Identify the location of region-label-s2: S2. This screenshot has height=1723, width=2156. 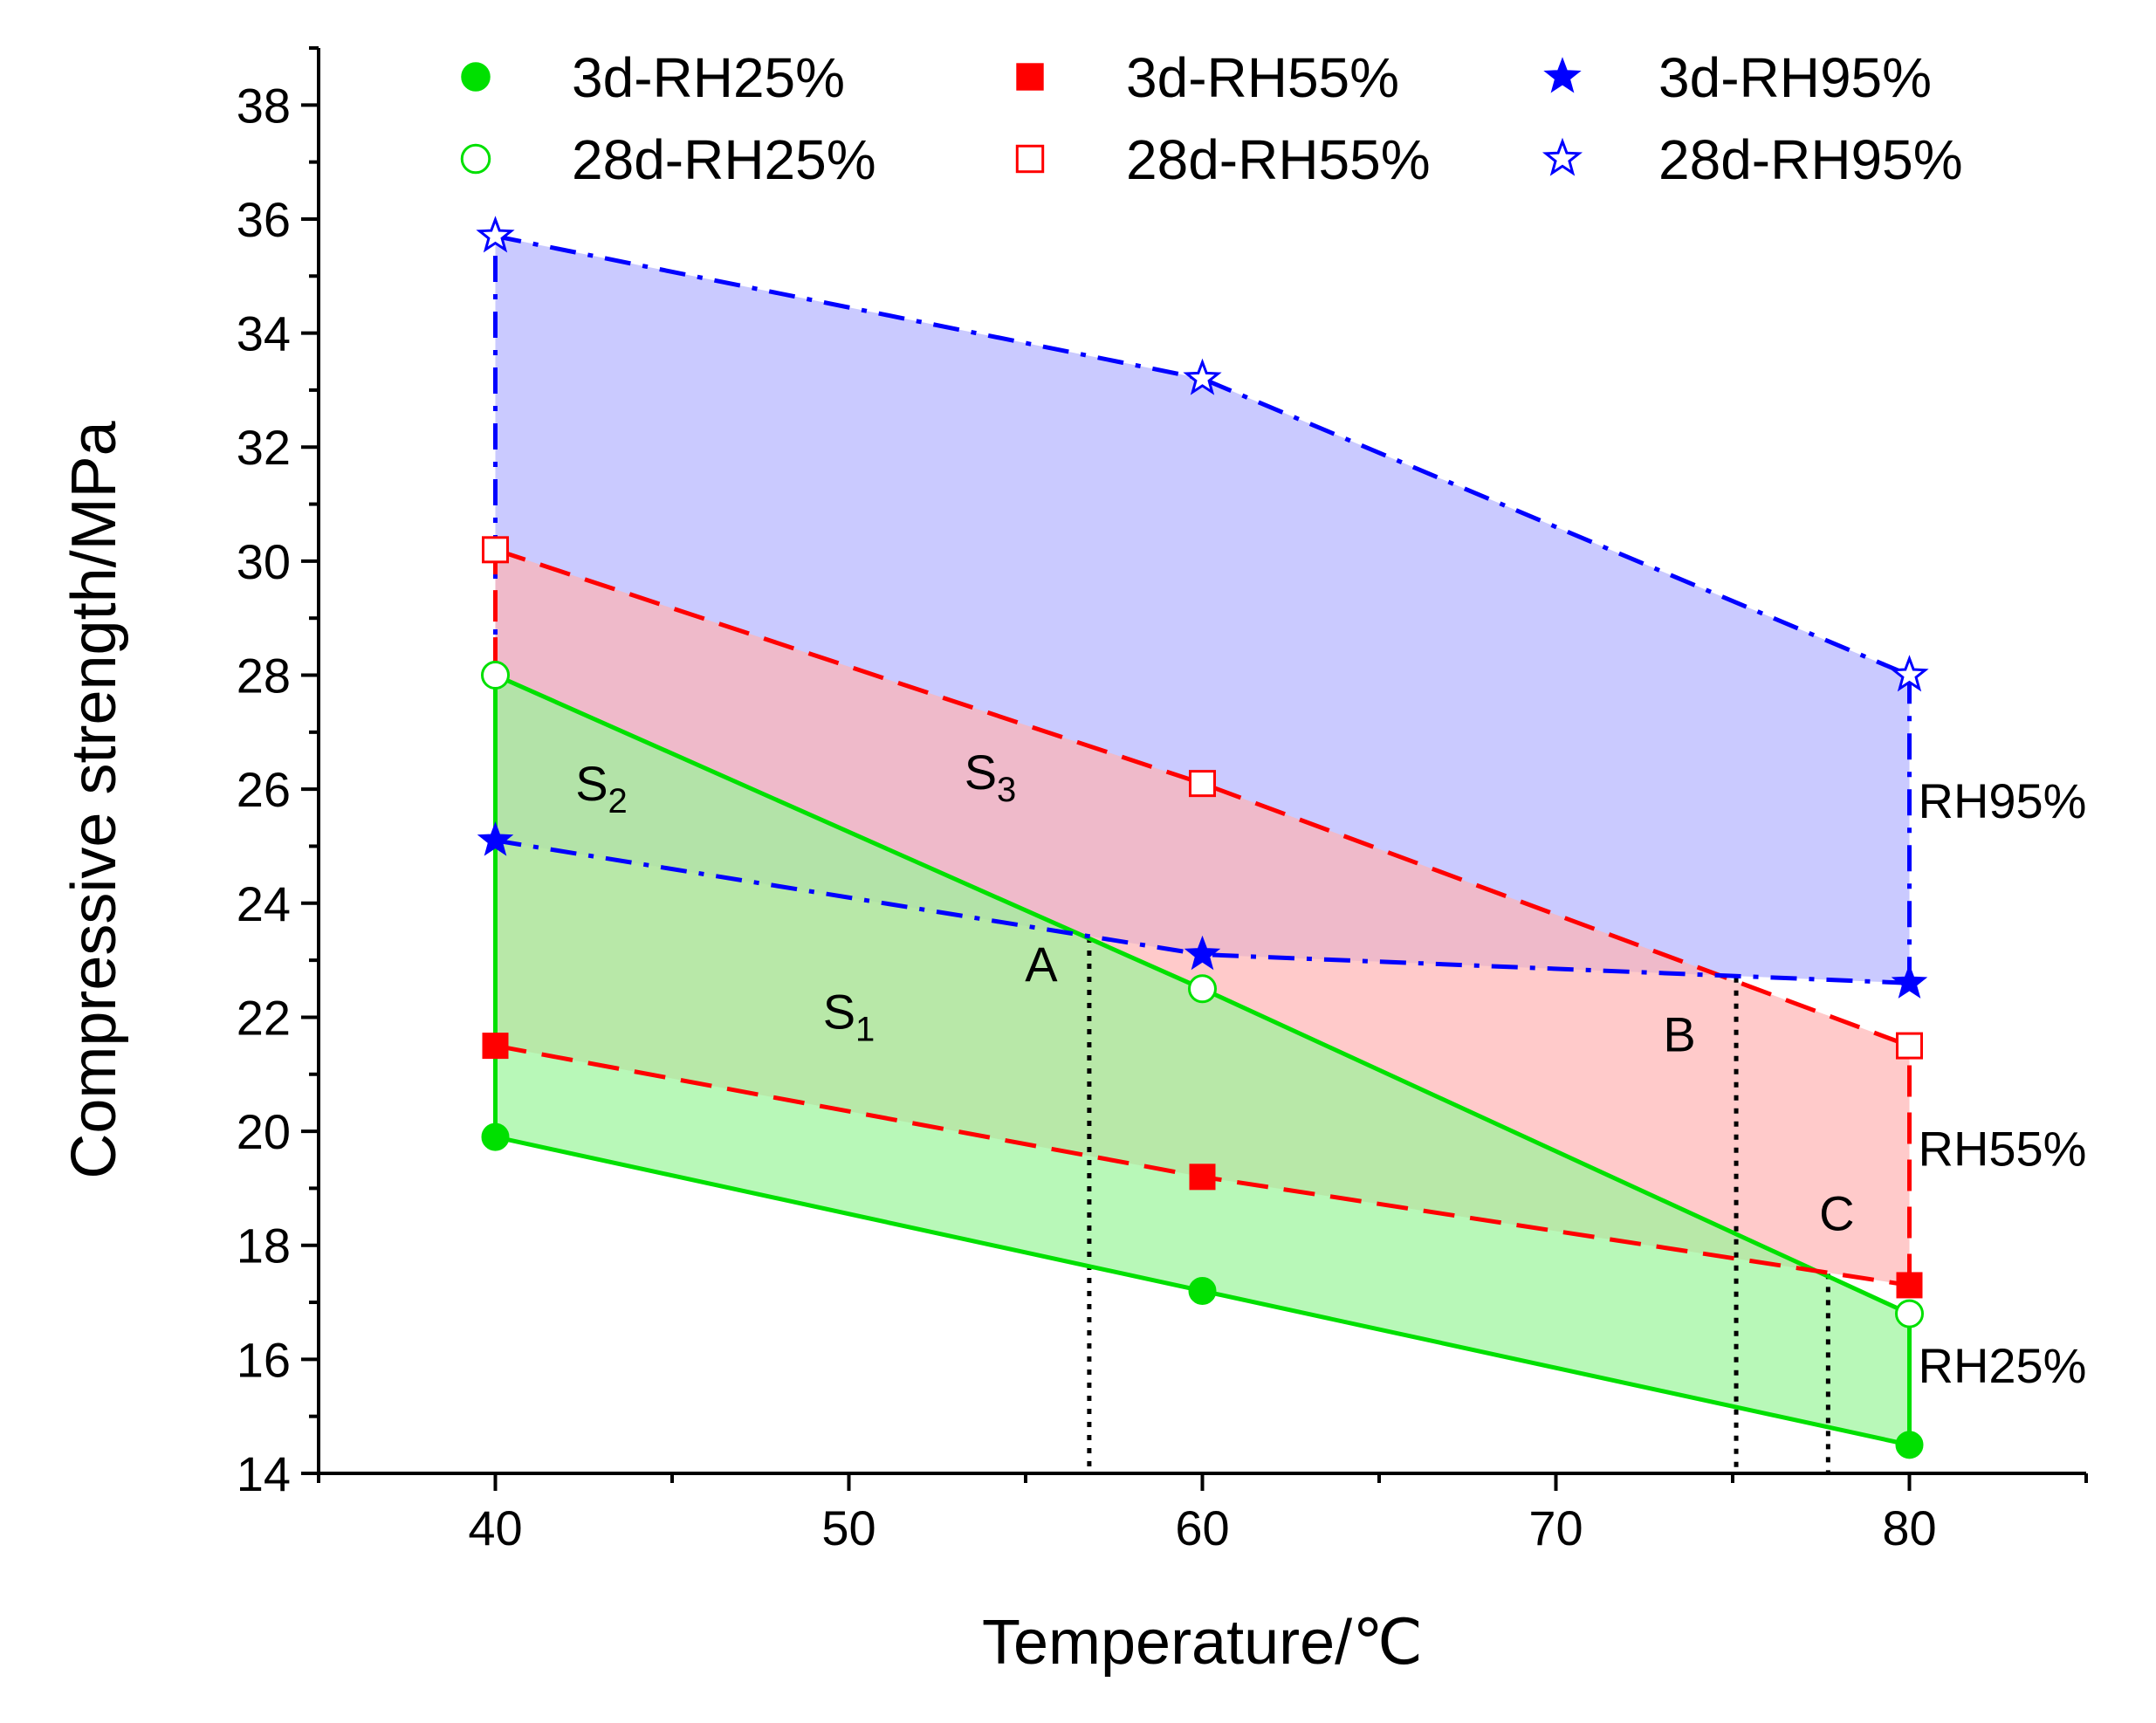
(601, 788).